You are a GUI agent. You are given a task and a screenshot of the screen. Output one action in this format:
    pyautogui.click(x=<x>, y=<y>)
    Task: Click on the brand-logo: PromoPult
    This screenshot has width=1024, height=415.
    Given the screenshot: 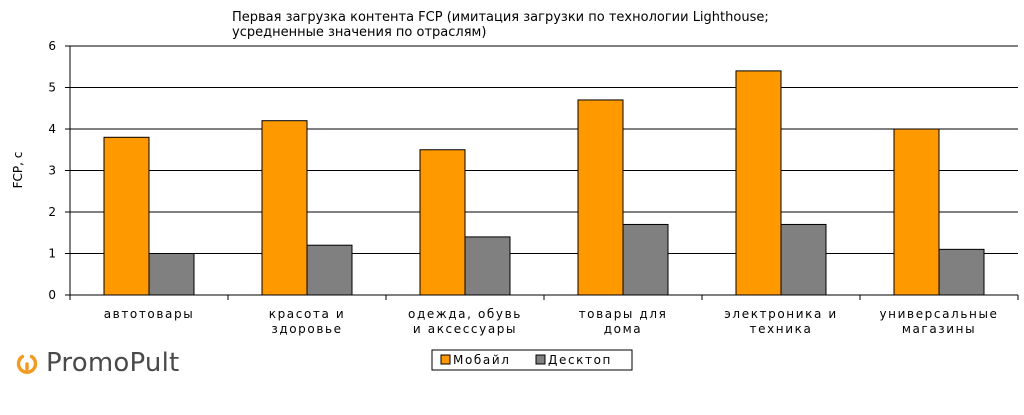 What is the action you would take?
    pyautogui.click(x=96, y=363)
    